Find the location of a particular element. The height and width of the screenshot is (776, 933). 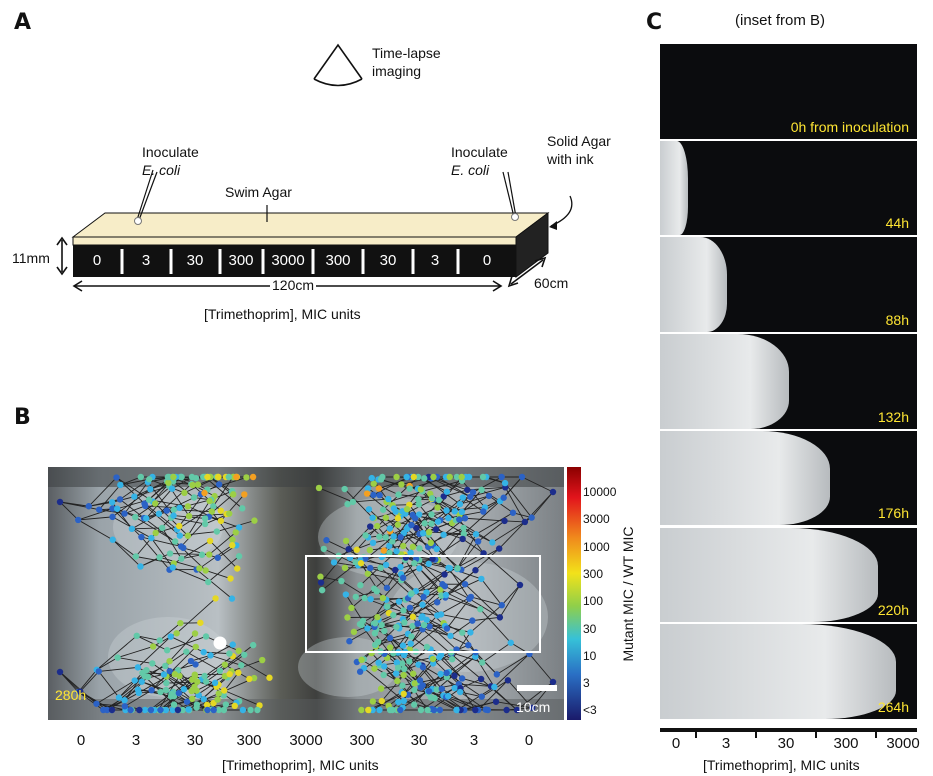

solid-agar-line1: Solid Agar is located at coordinates (579, 141).